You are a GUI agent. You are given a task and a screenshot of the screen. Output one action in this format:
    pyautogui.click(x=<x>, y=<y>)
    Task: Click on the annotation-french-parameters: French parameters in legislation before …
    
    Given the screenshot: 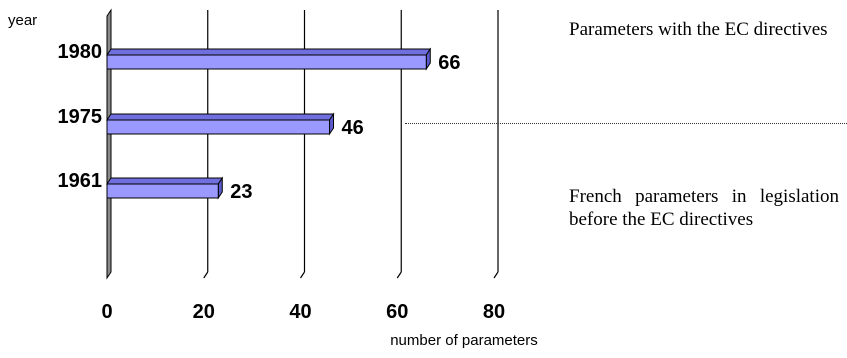 What is the action you would take?
    pyautogui.click(x=704, y=208)
    